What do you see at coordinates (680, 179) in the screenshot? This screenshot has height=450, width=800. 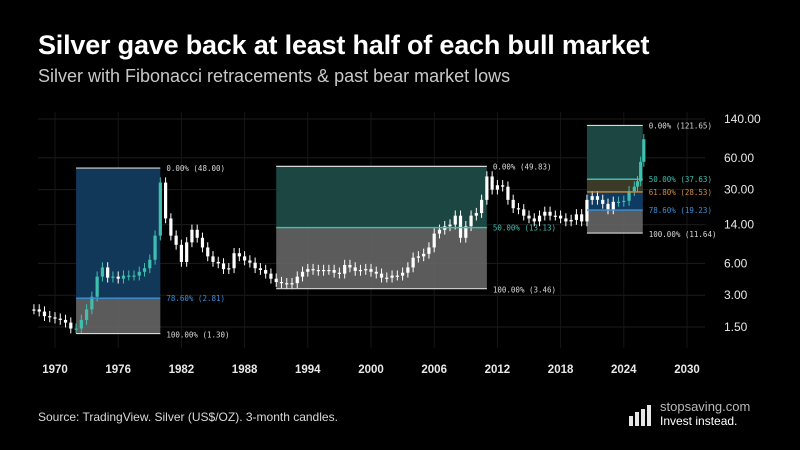 I see `fib-level-label: 50.00% (37.63)` at bounding box center [680, 179].